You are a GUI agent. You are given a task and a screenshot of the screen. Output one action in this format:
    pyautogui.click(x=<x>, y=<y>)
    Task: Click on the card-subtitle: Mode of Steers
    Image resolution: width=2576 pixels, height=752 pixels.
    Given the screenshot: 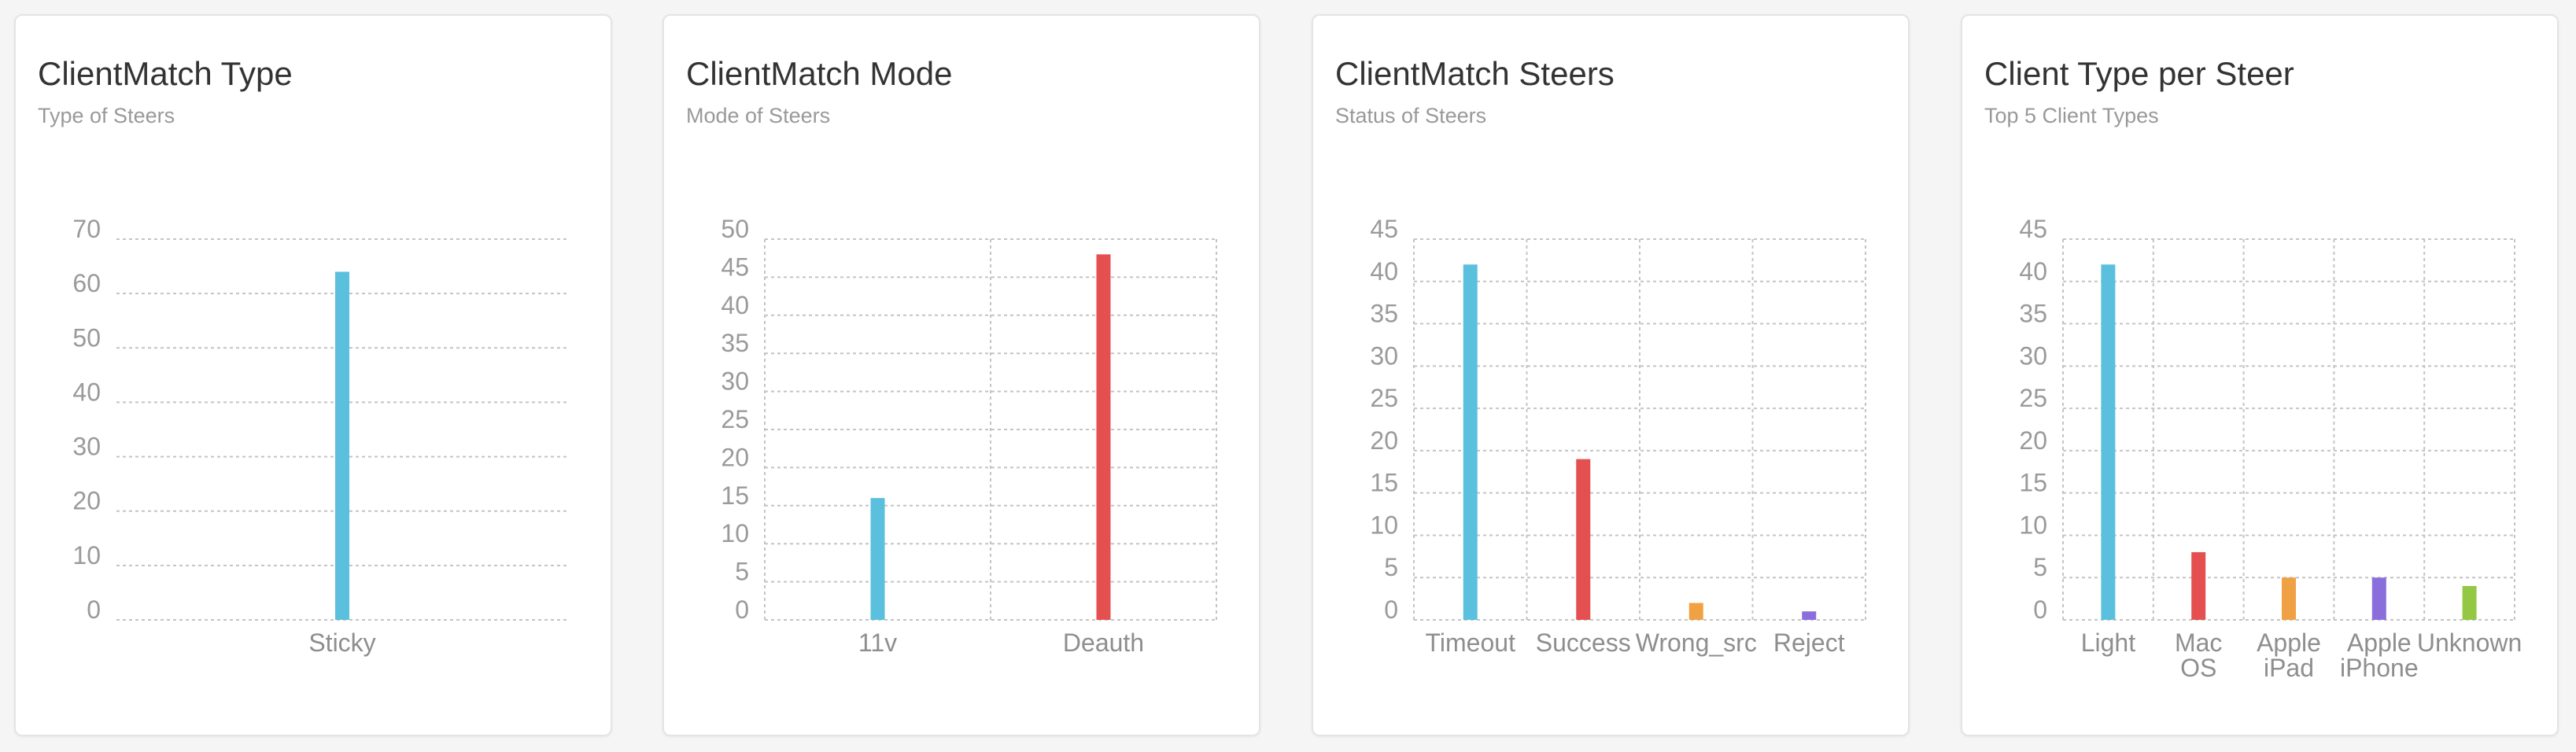 What is the action you would take?
    pyautogui.click(x=759, y=116)
    